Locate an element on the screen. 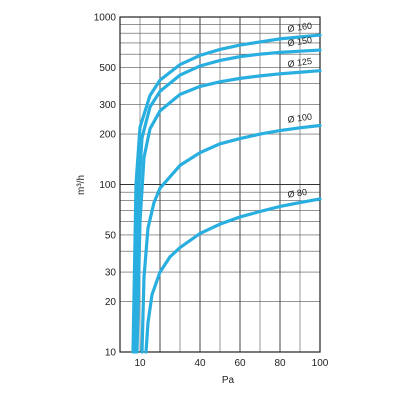  y-tick-labels: 1000 500 300 200 100 50 30 20 10 is located at coordinates (105, 186).